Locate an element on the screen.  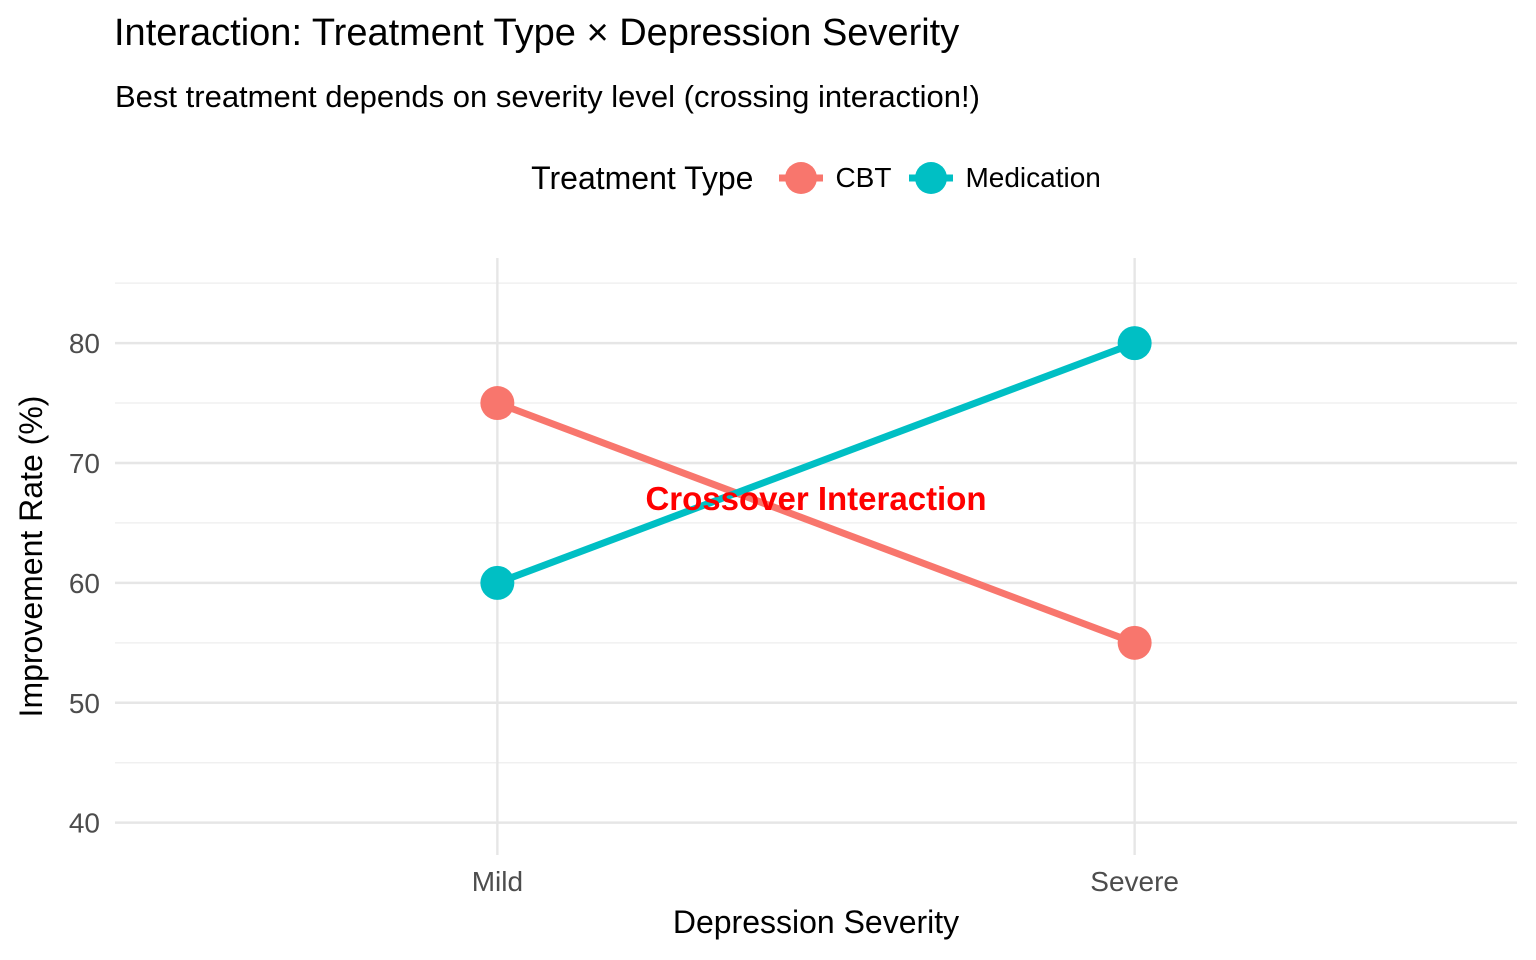
legend-item-medication: Medication is located at coordinates (1005, 178).